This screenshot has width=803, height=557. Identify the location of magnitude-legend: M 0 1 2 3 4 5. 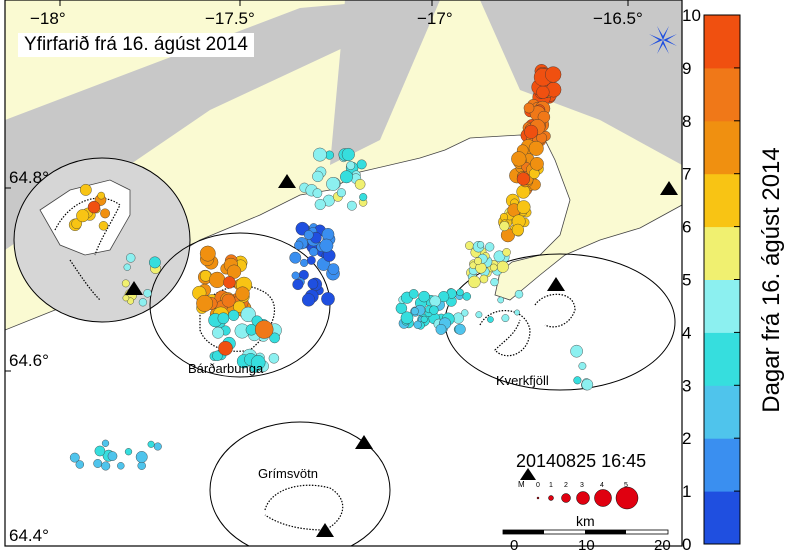
(578, 495).